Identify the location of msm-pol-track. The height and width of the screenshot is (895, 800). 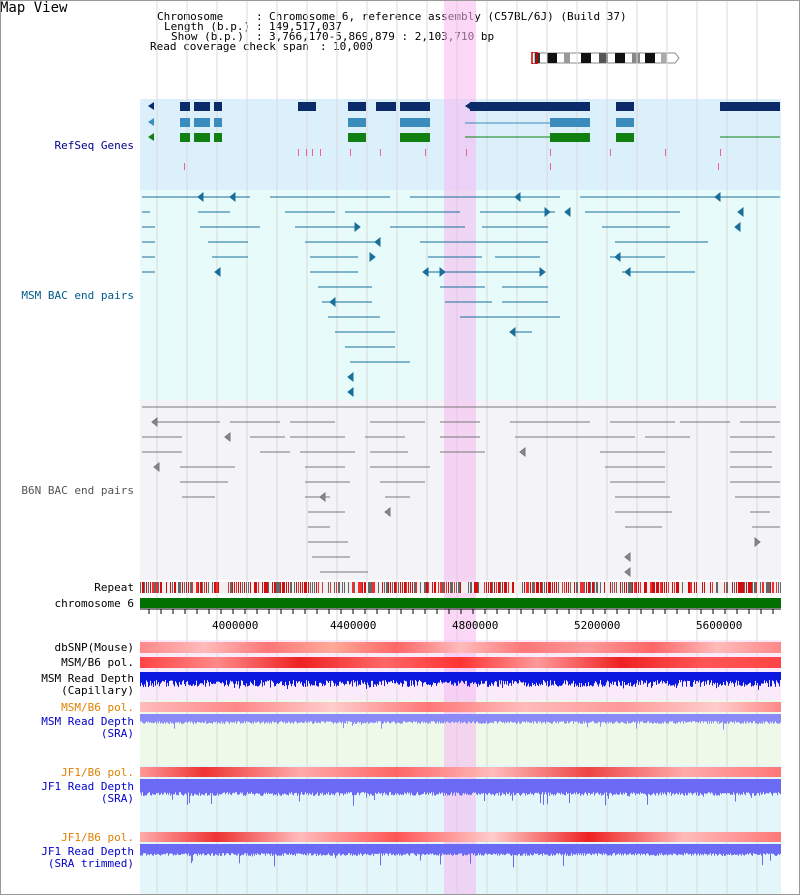
(460, 662).